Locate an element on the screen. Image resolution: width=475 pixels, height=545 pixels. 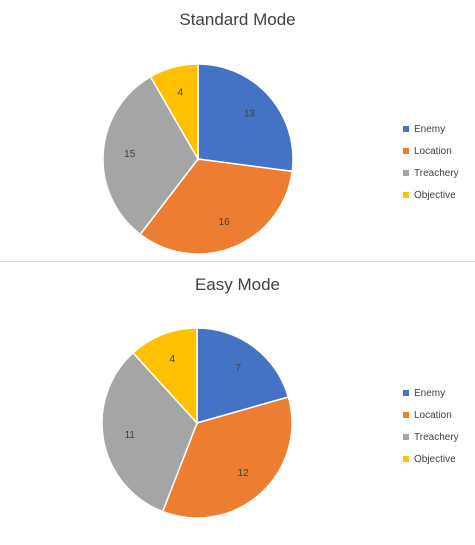
standard-mode-pie: 13 16 15 4 is located at coordinates (198, 159).